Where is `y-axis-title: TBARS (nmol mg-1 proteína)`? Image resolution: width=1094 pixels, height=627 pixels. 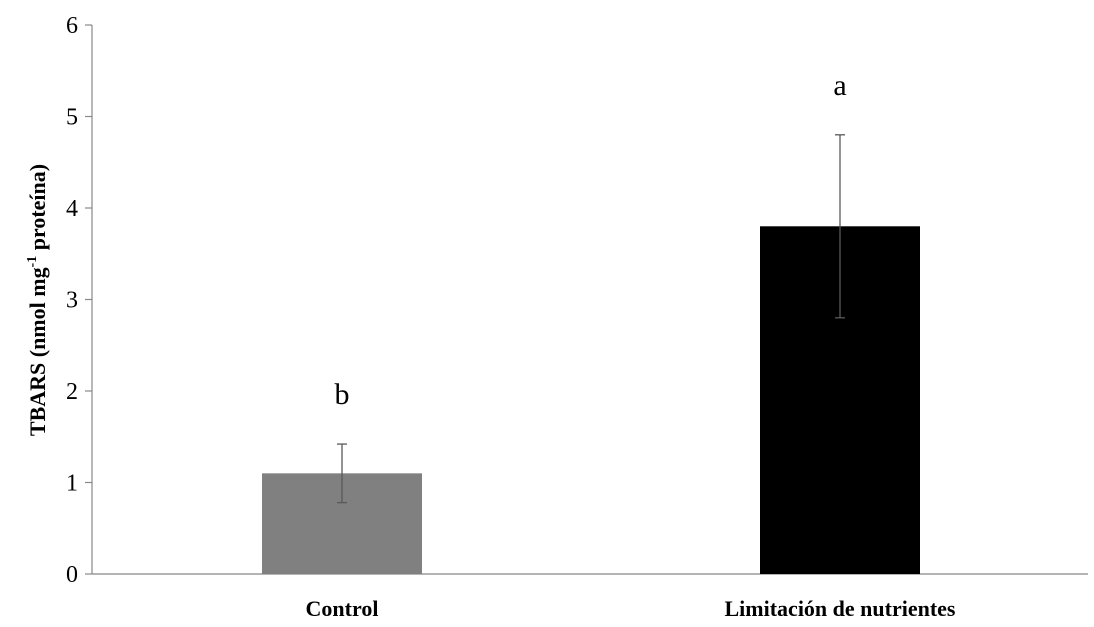
y-axis-title: TBARS (nmol mg-1 proteína) is located at coordinates (37, 300).